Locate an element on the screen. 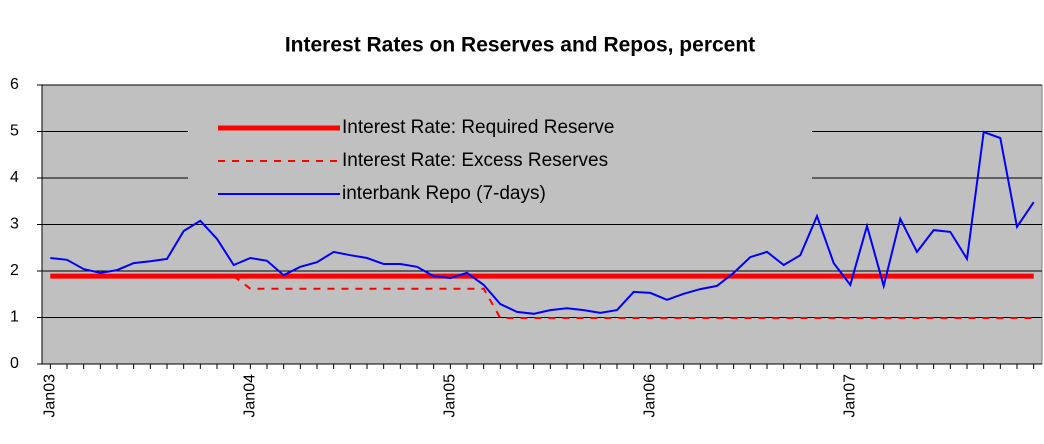 The image size is (1044, 444). x-tick-label: Jan03 is located at coordinates (50, 396).